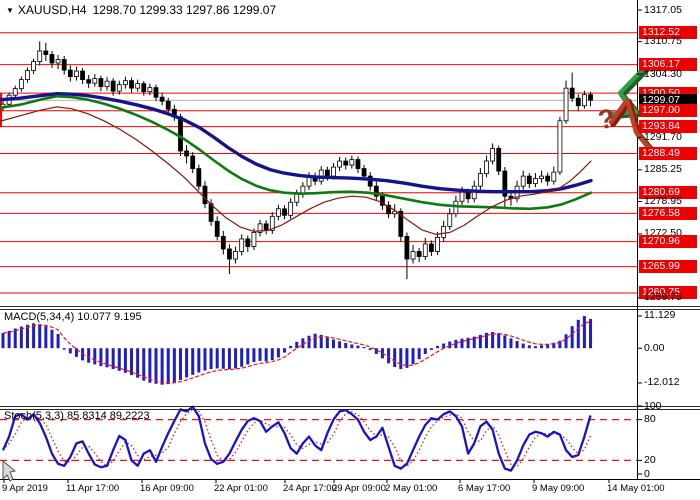 This screenshot has width=700, height=500. Describe the element at coordinates (10, 10) in the screenshot. I see `collapse-icon: ▼` at that location.